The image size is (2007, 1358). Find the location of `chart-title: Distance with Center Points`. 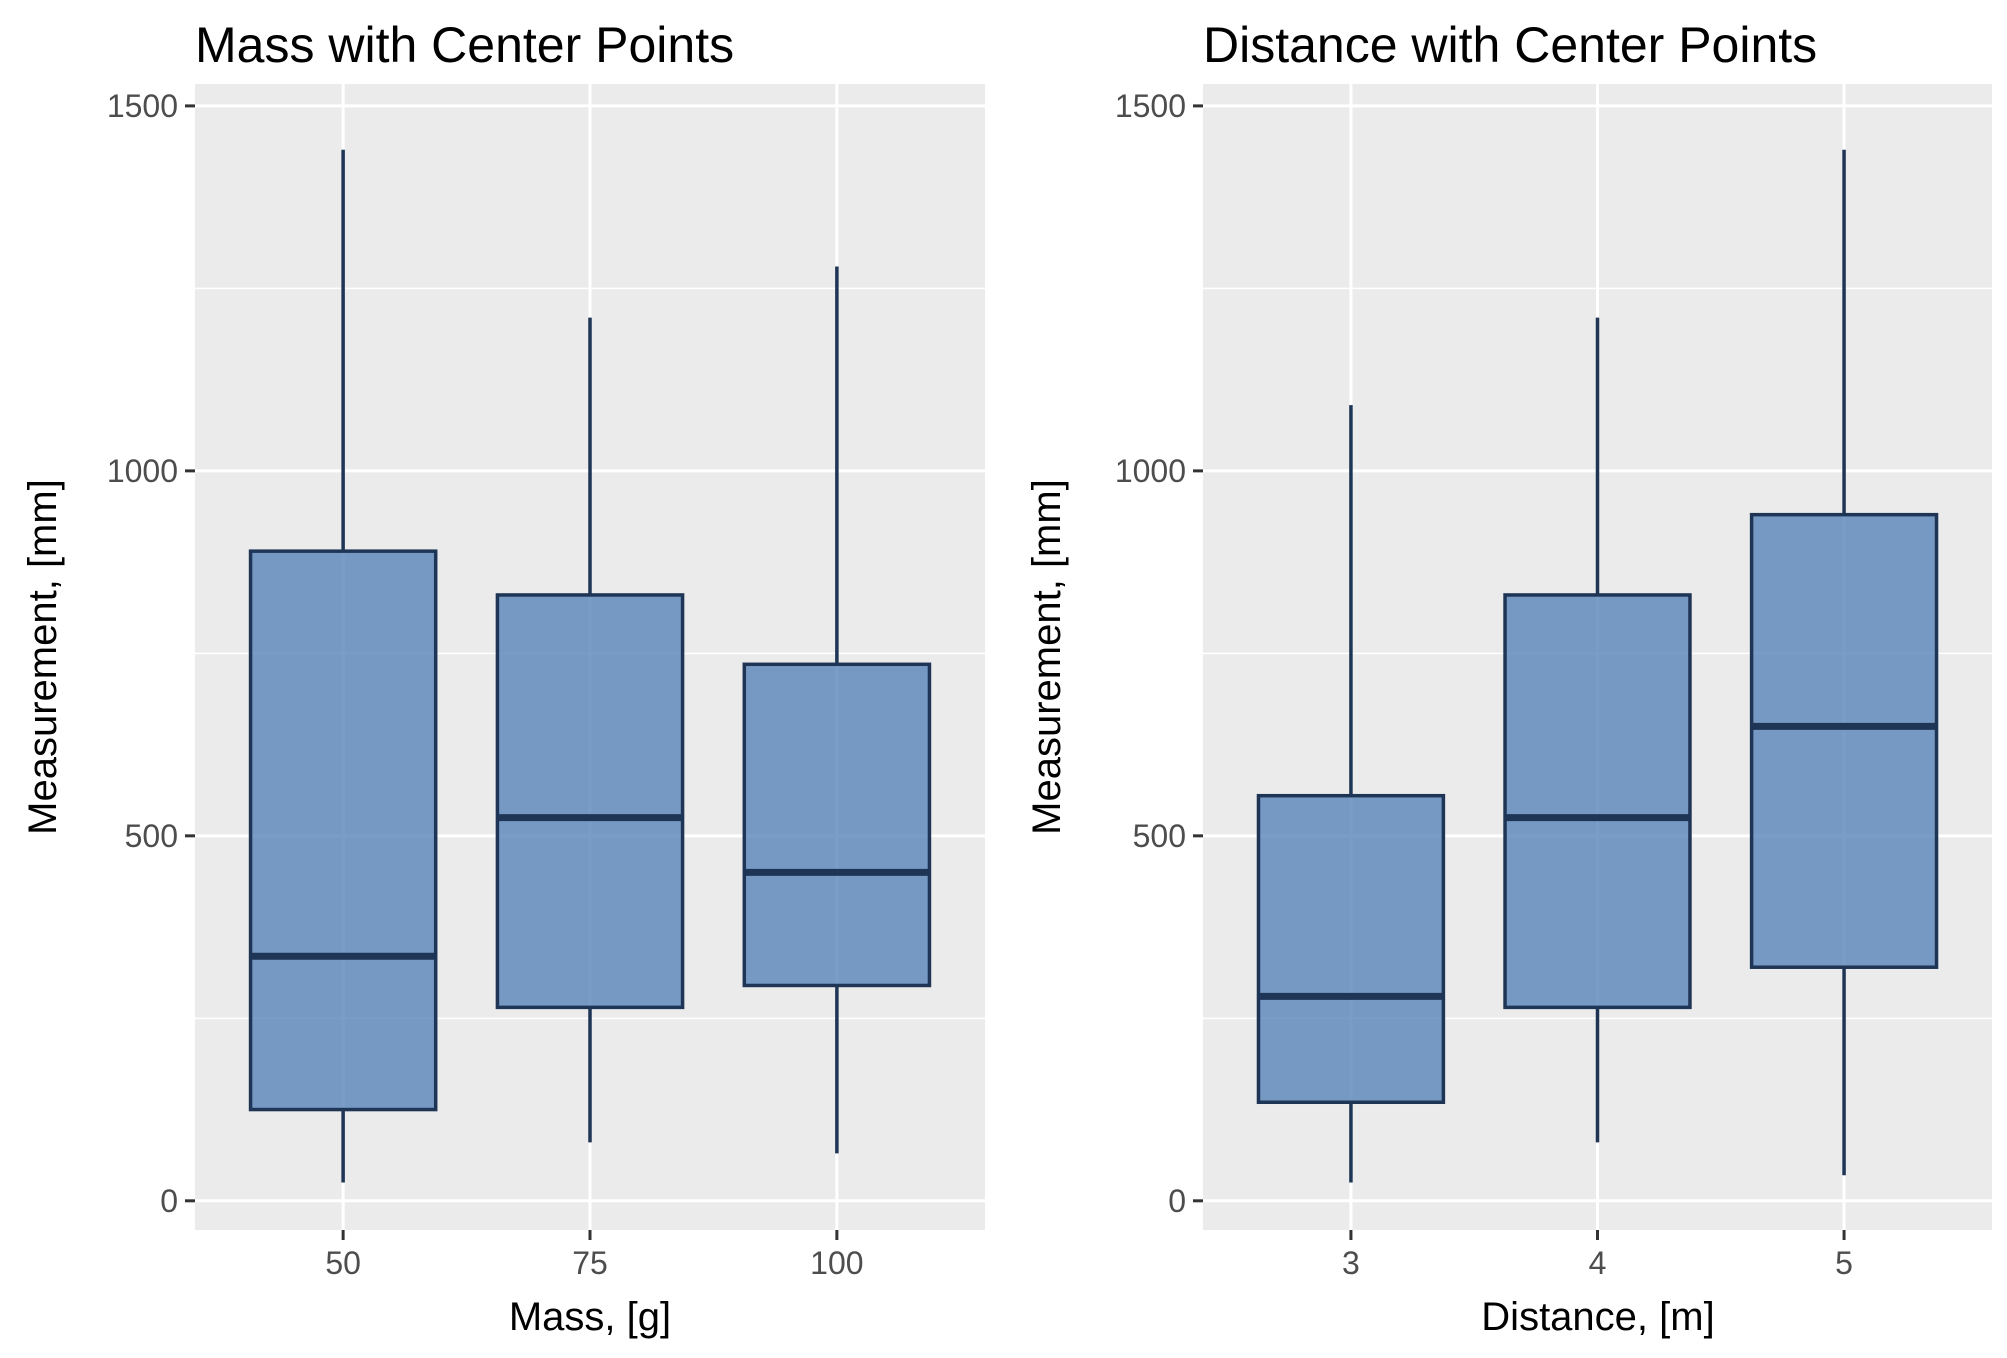

chart-title: Distance with Center Points is located at coordinates (1510, 45).